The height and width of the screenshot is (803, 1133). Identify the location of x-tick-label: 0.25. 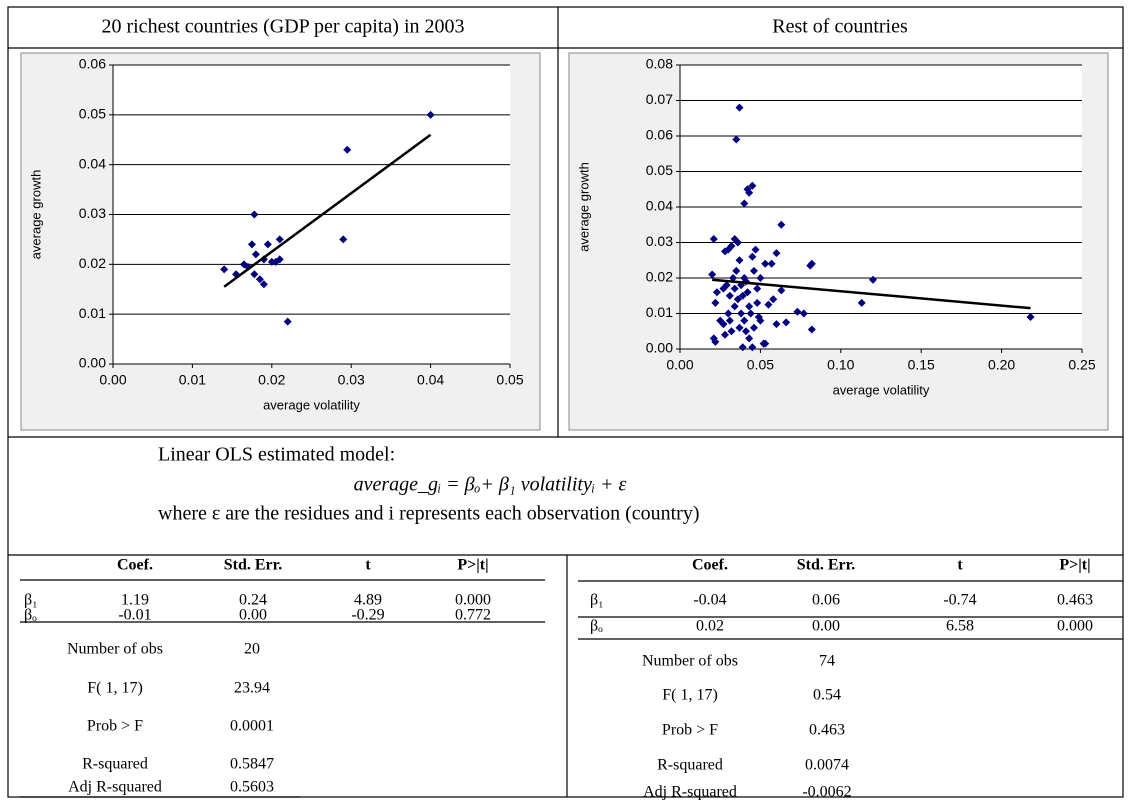
(1081, 365).